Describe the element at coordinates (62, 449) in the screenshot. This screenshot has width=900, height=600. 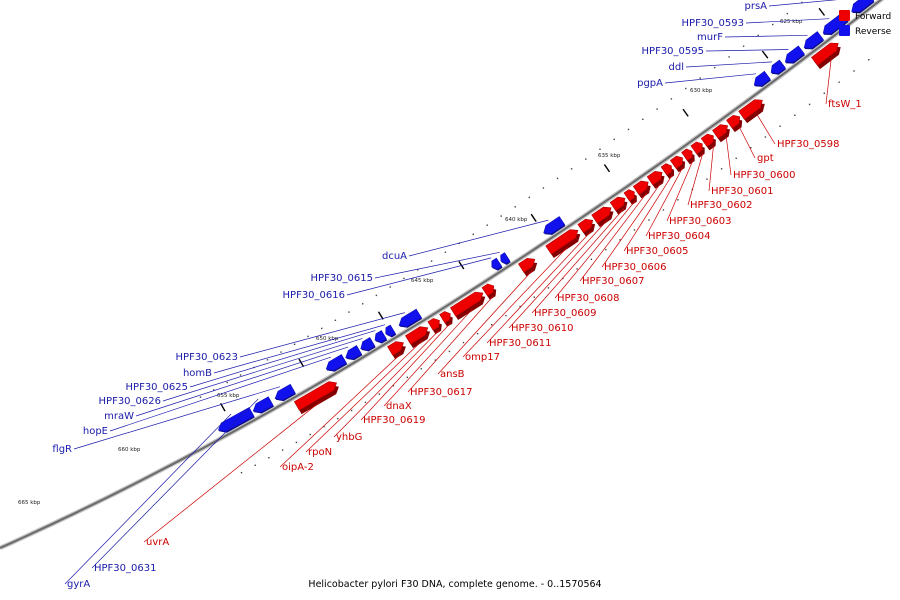
I see `gene-label-flgR: flgR` at that location.